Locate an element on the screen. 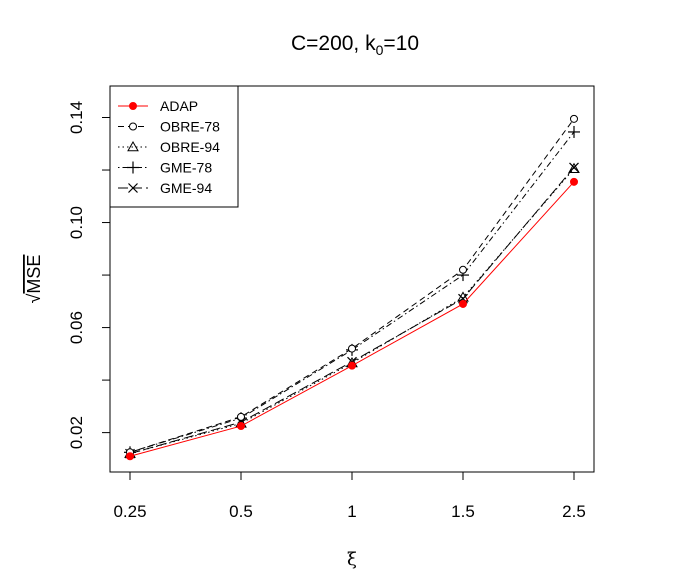 This screenshot has width=681, height=586. y-tick-label: 0.02 is located at coordinates (76, 432).